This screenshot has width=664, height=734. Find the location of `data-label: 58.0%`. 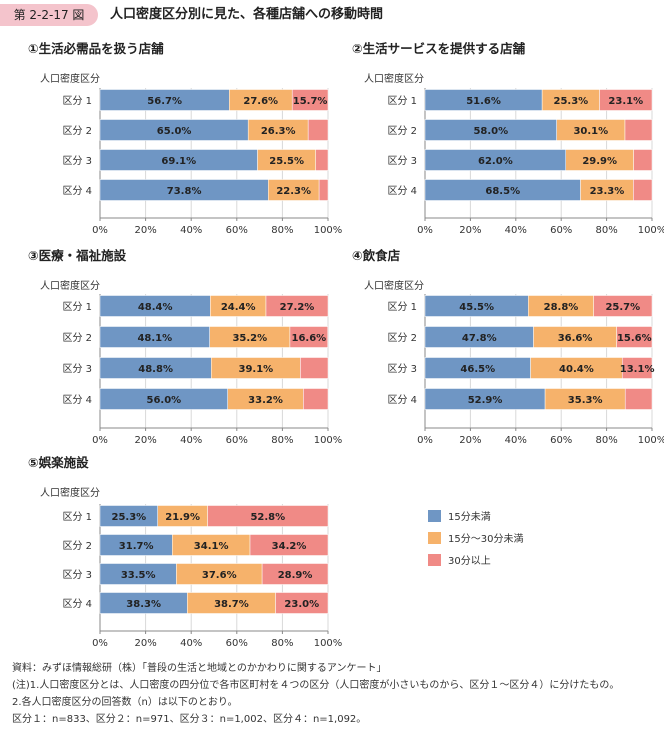

data-label: 58.0% is located at coordinates (490, 131).